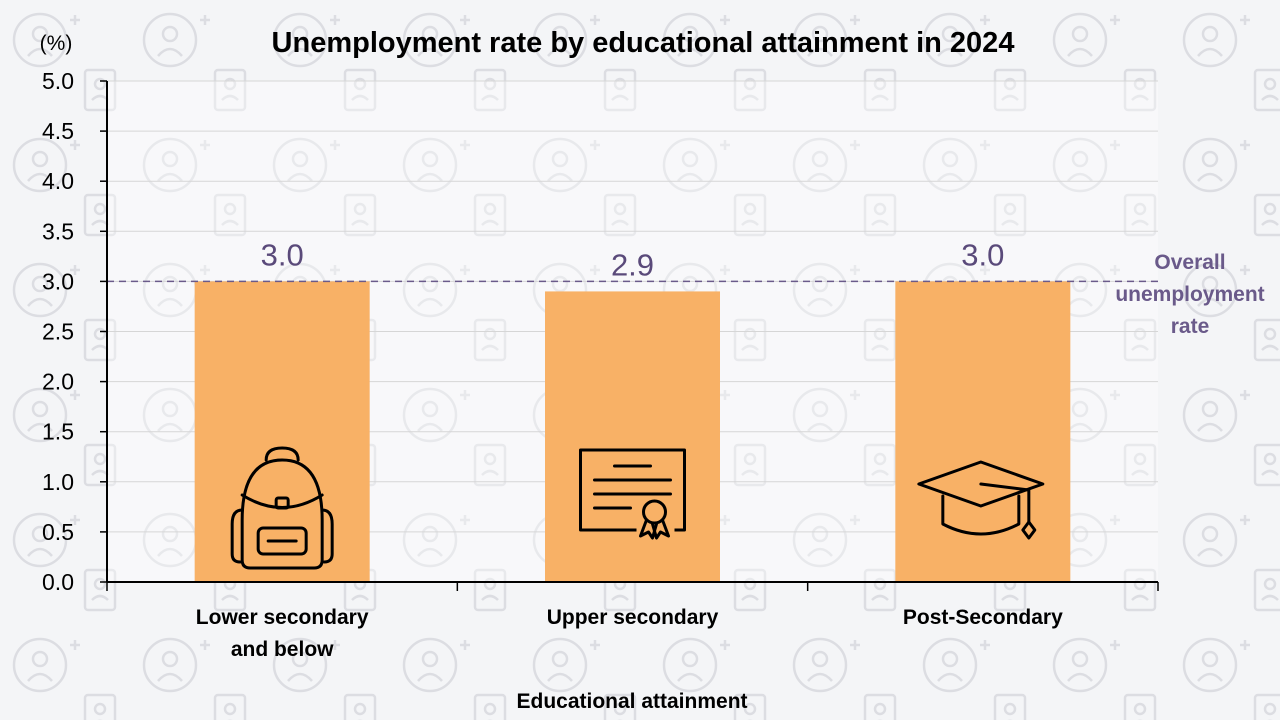  I want to click on y-tick-label: 0.5, so click(58, 532).